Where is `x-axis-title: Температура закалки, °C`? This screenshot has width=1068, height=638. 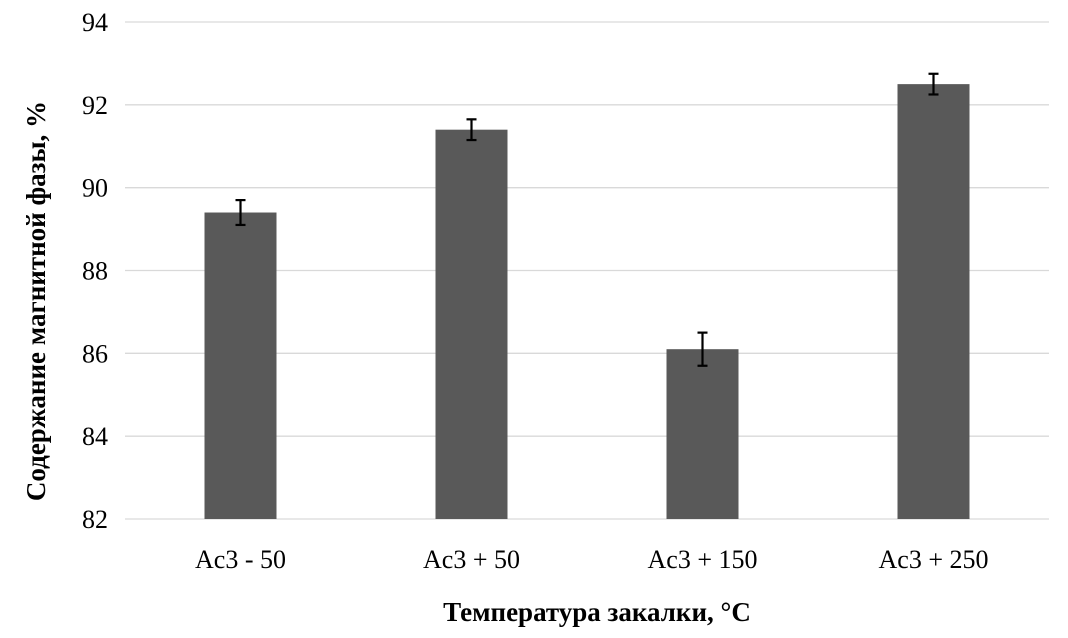
x-axis-title: Температура закалки, °C is located at coordinates (597, 612).